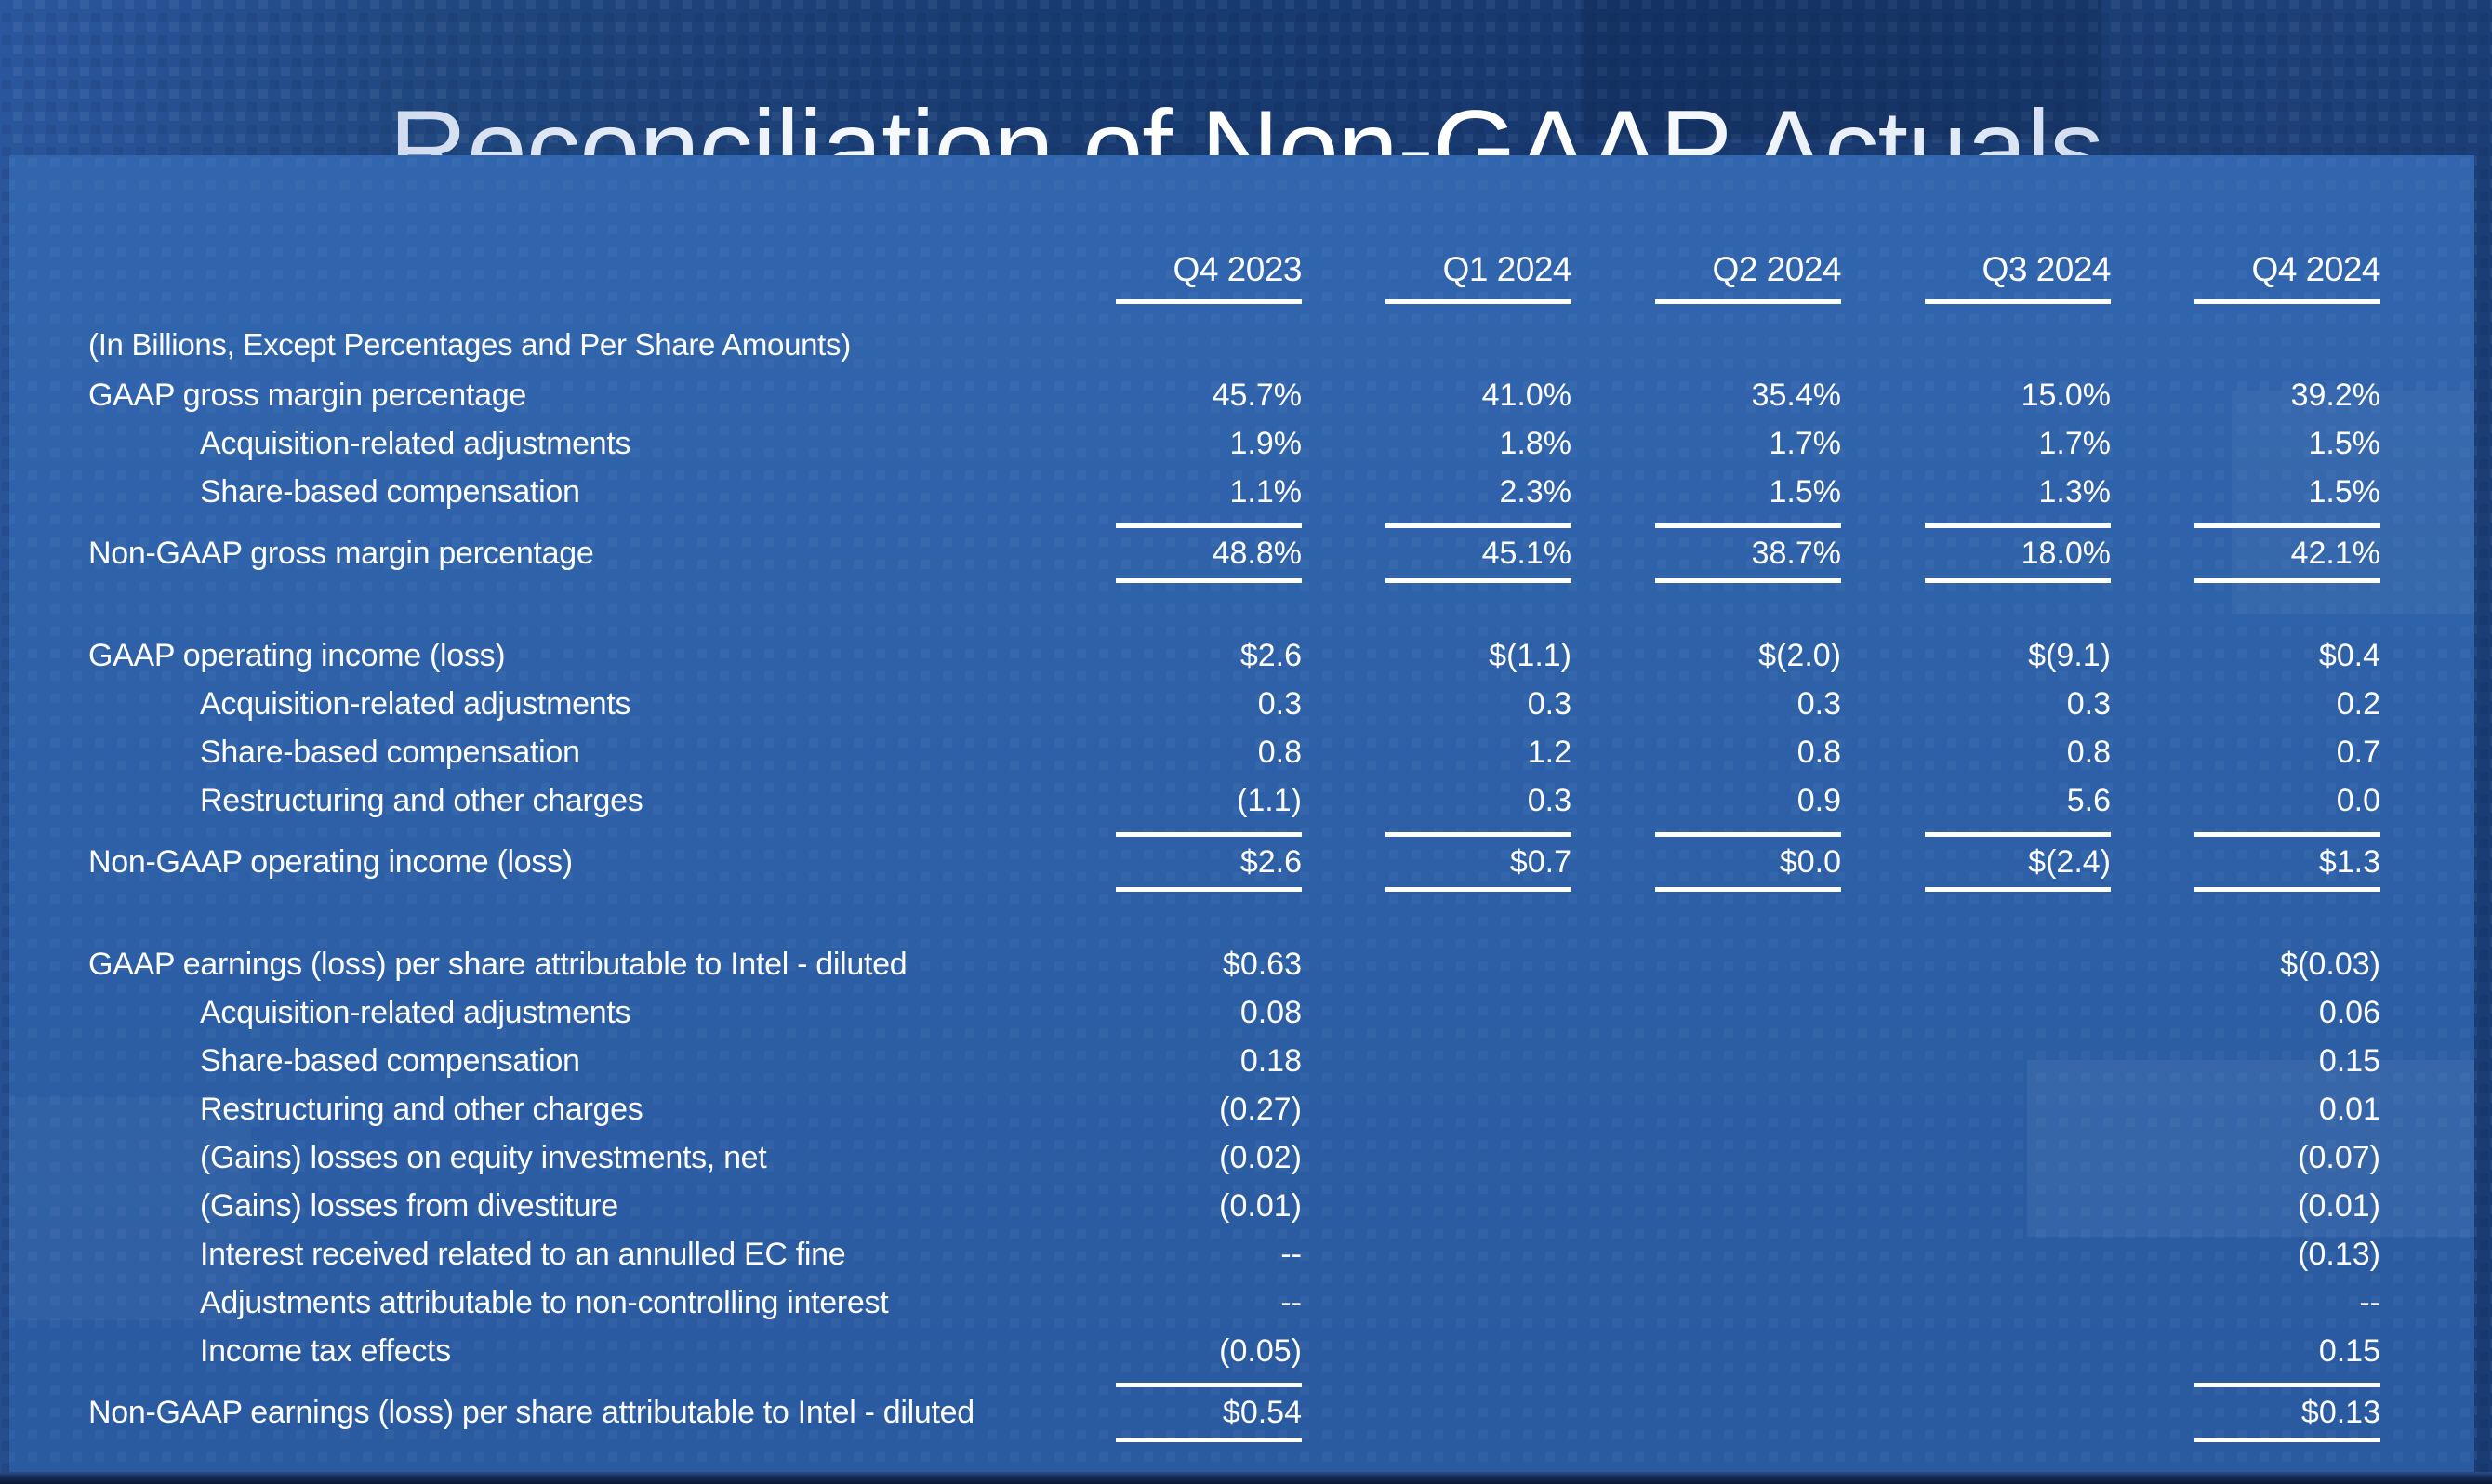 Image resolution: width=2492 pixels, height=1484 pixels. I want to click on footer-bar, so click(1246, 1478).